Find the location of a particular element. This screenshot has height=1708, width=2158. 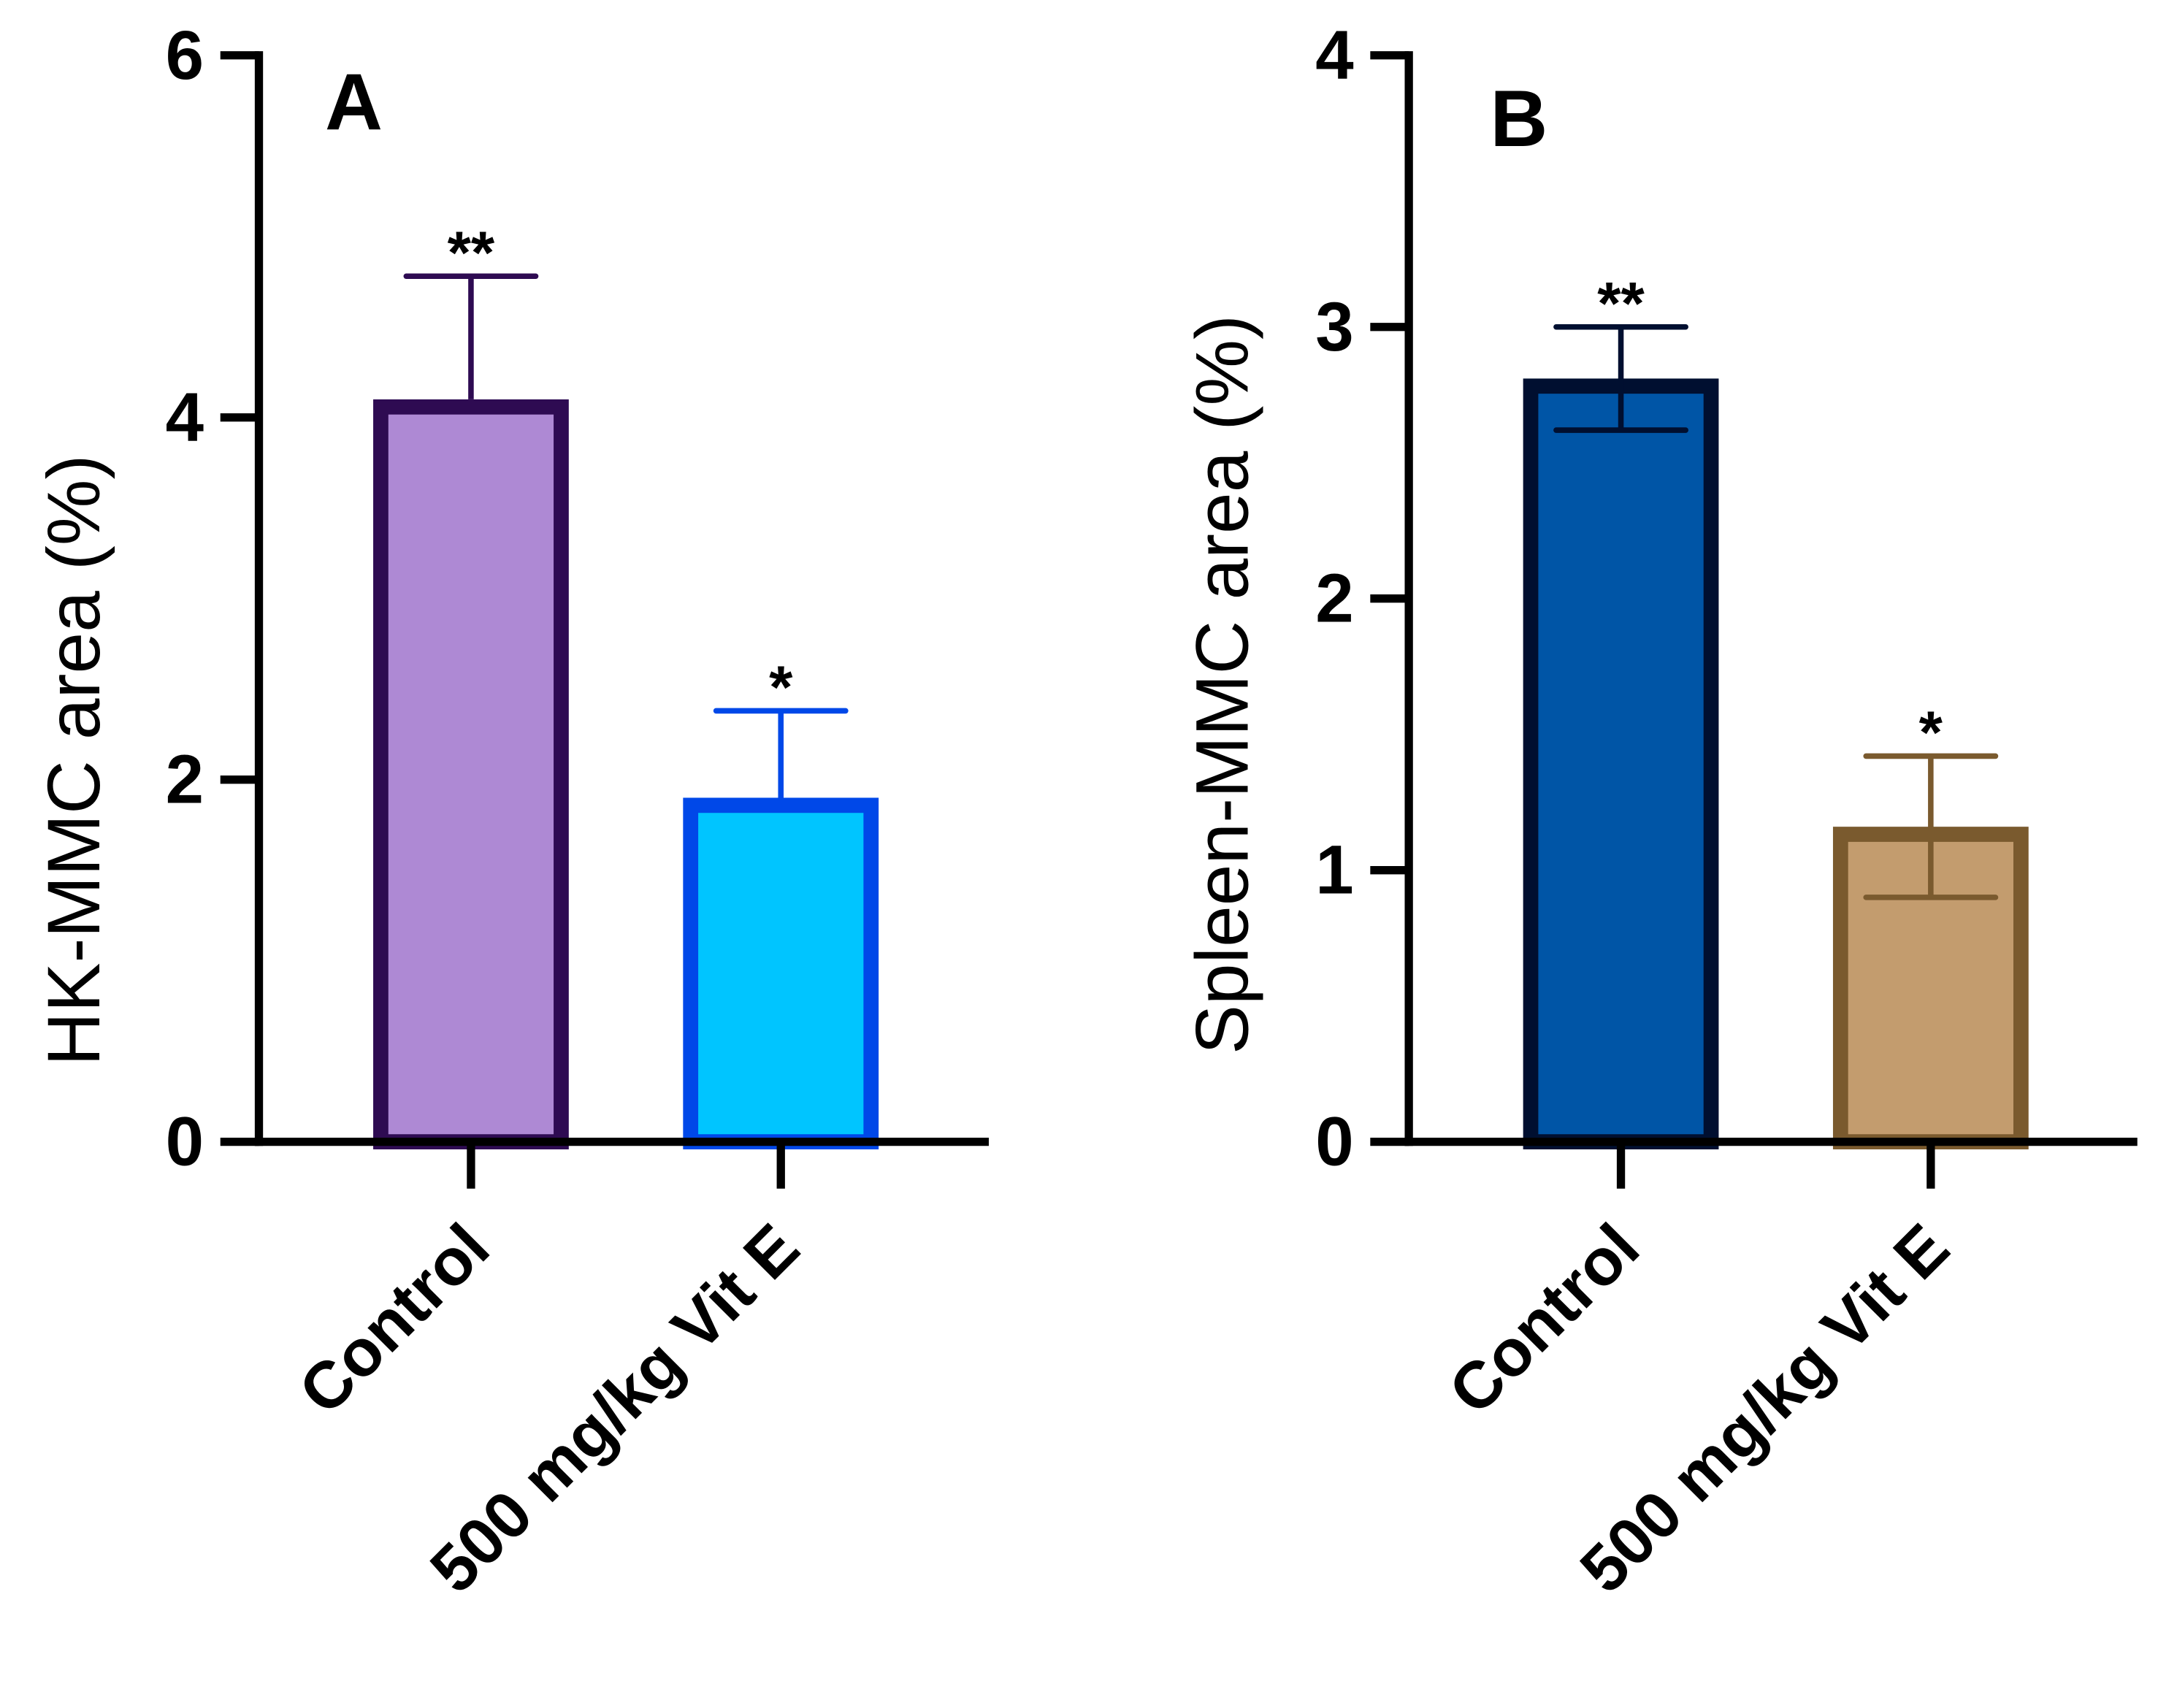

y-axis-title: Spleen-MMC area (%) is located at coordinates (1222, 684).